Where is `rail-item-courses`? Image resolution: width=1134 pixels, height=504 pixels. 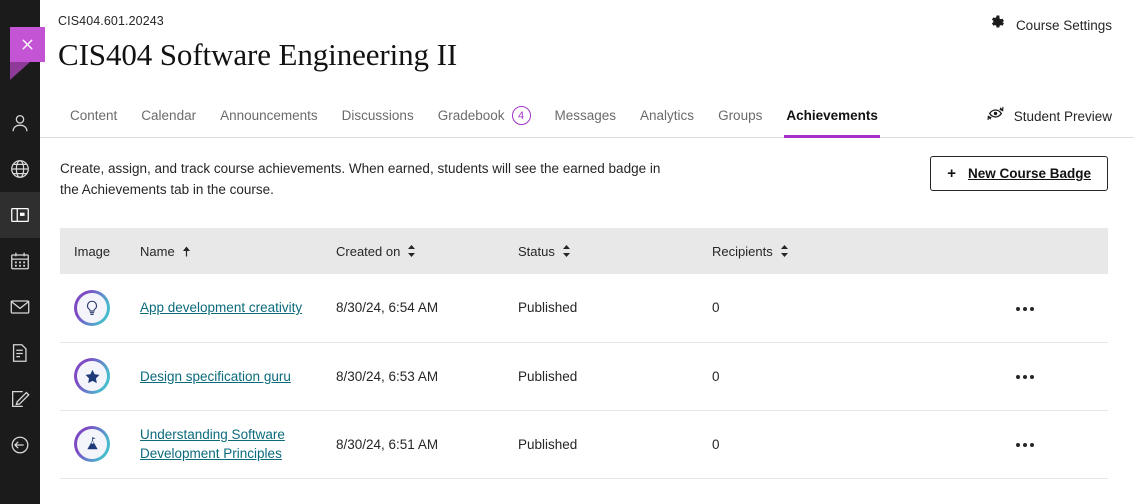 rail-item-courses is located at coordinates (20, 215).